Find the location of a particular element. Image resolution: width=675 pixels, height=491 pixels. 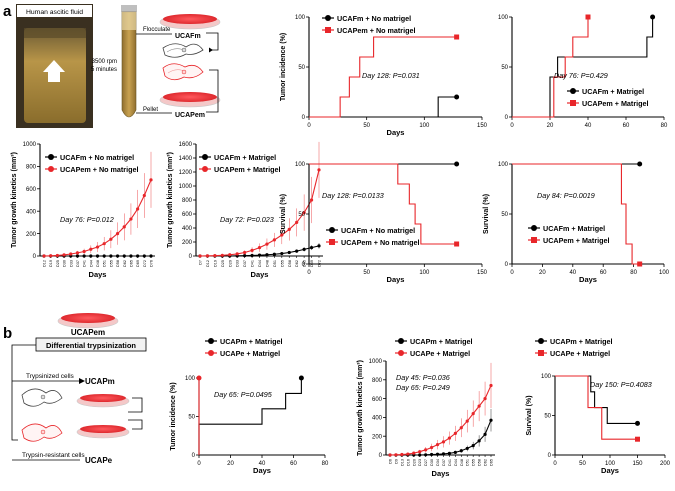

resistant-label: Trypsin-resistant cells is located at coordinates (53, 455).